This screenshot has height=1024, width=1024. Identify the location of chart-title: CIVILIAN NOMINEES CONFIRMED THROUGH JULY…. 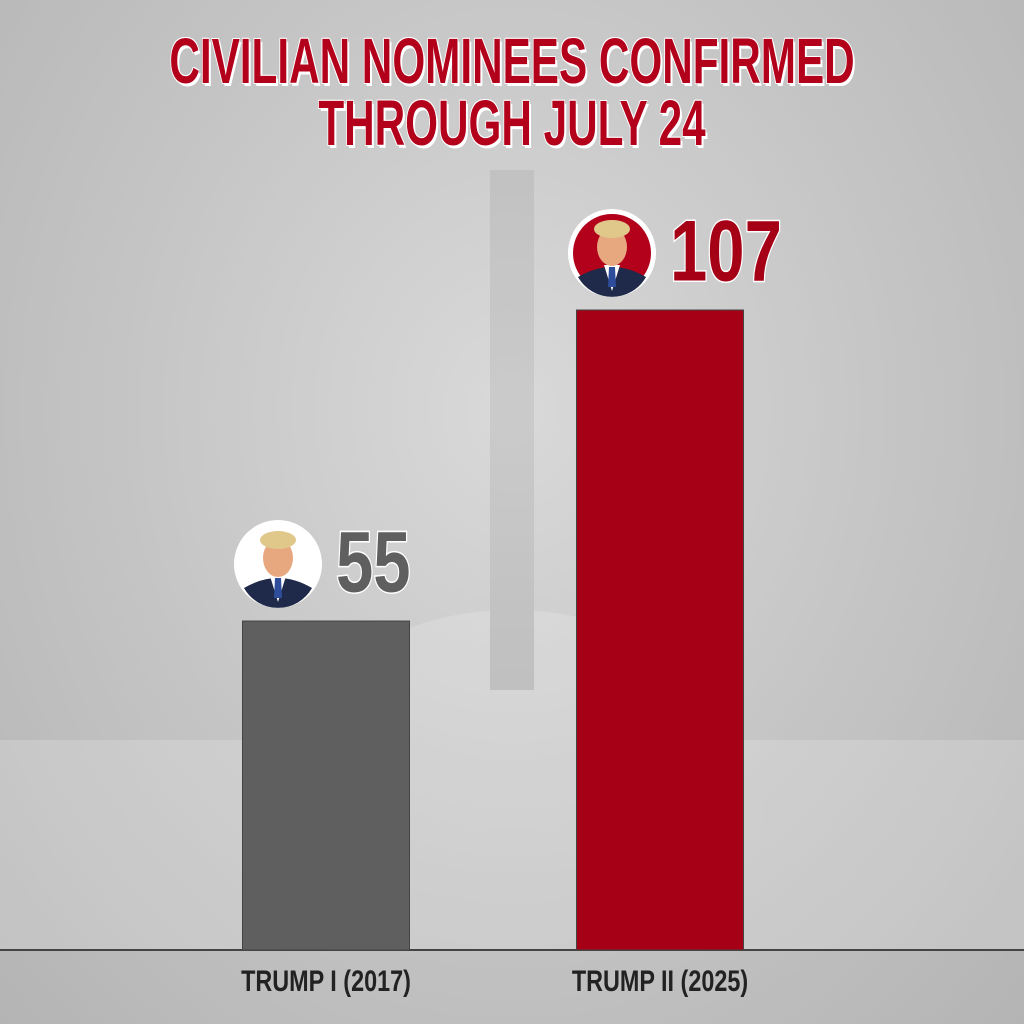
(512, 92).